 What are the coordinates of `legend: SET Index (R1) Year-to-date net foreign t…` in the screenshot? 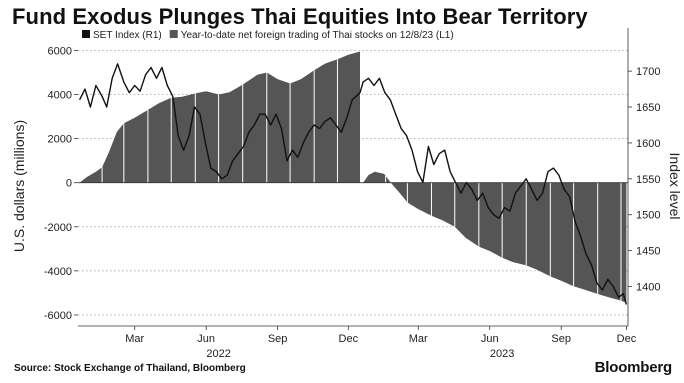 It's located at (268, 35).